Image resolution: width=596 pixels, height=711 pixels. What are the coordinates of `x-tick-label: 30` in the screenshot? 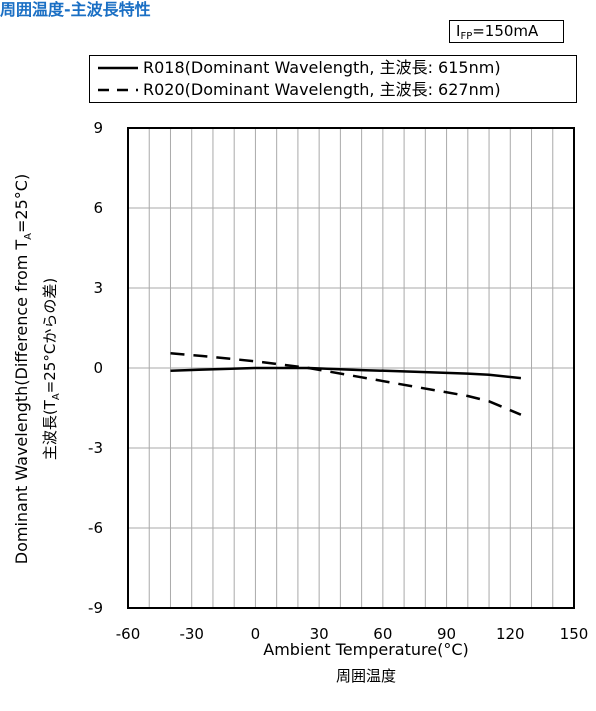 It's located at (319, 634).